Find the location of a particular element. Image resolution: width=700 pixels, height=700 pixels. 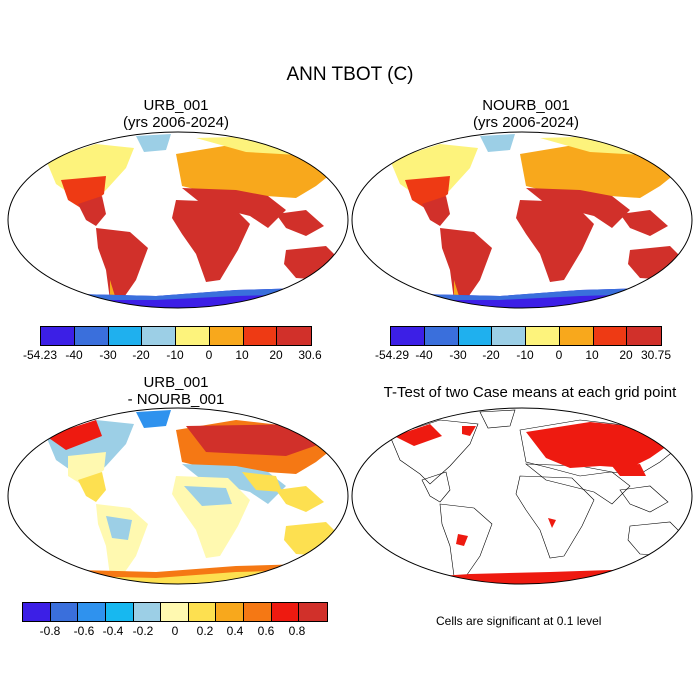

colorbar-urb-tick: -20 is located at coordinates (141, 355).